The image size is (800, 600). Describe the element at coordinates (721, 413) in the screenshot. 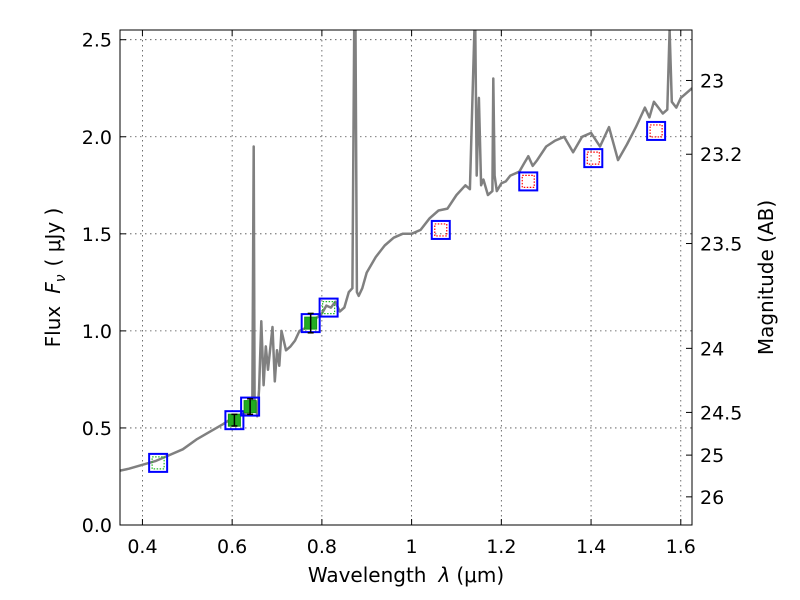

I see `y2-tick-label: 24.5` at that location.